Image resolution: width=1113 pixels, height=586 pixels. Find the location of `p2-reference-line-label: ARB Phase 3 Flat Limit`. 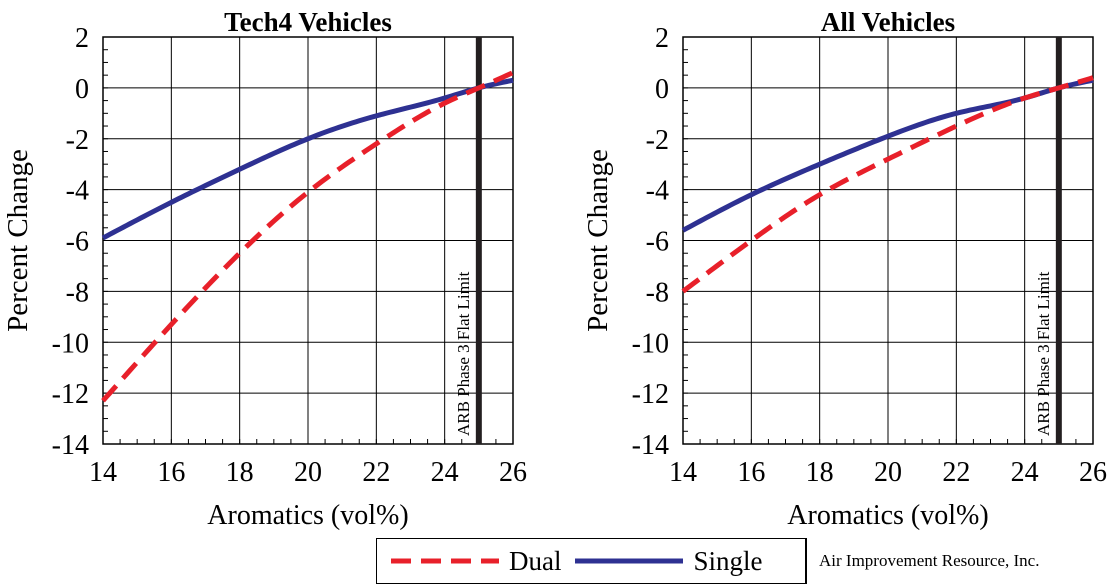

p2-reference-line-label: ARB Phase 3 Flat Limit is located at coordinates (1043, 353).